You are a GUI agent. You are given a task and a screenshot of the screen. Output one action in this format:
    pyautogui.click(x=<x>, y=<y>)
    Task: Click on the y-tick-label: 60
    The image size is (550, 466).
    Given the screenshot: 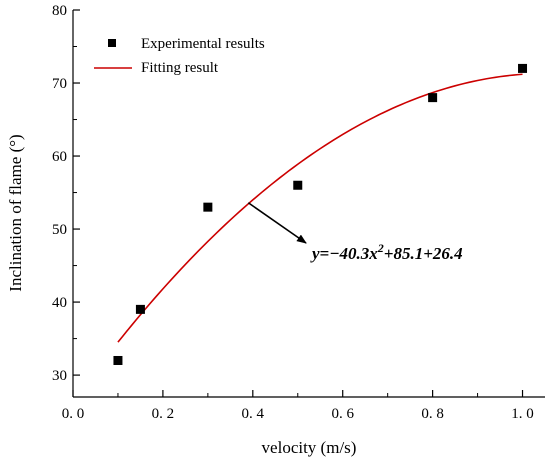 What is the action you would take?
    pyautogui.click(x=59, y=157)
    